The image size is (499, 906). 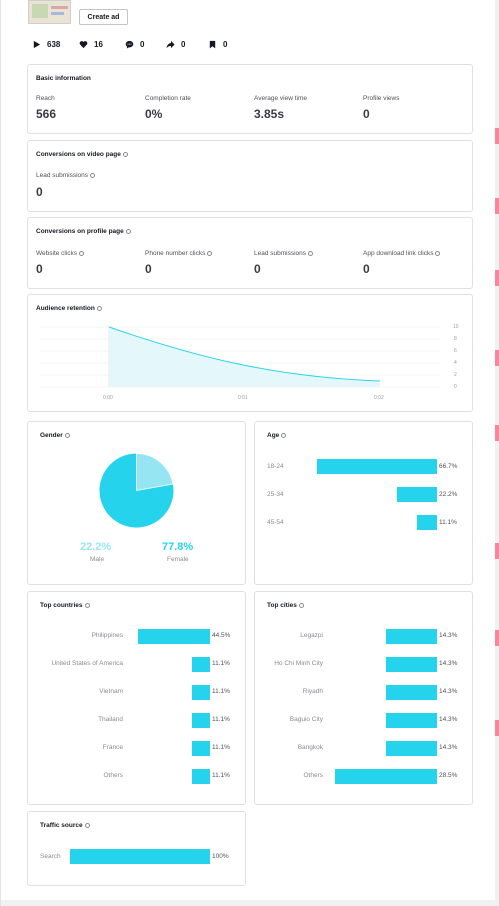 What do you see at coordinates (455, 363) in the screenshot?
I see `y-tick: 4` at bounding box center [455, 363].